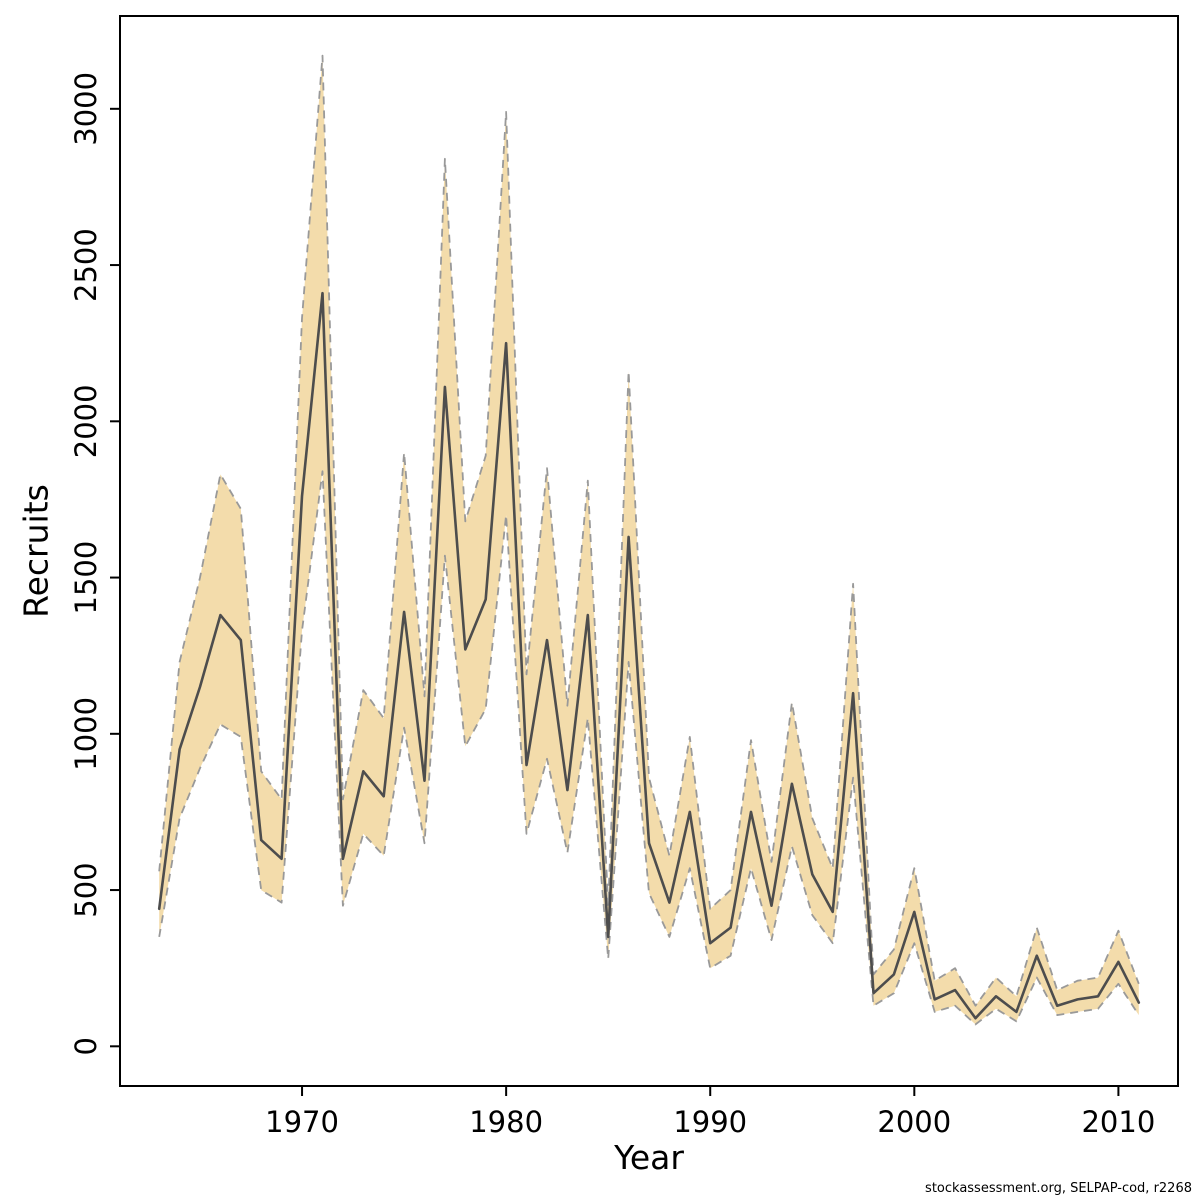 The image size is (1200, 1200). Describe the element at coordinates (86, 734) in the screenshot. I see `y-tick-label: 1000` at that location.